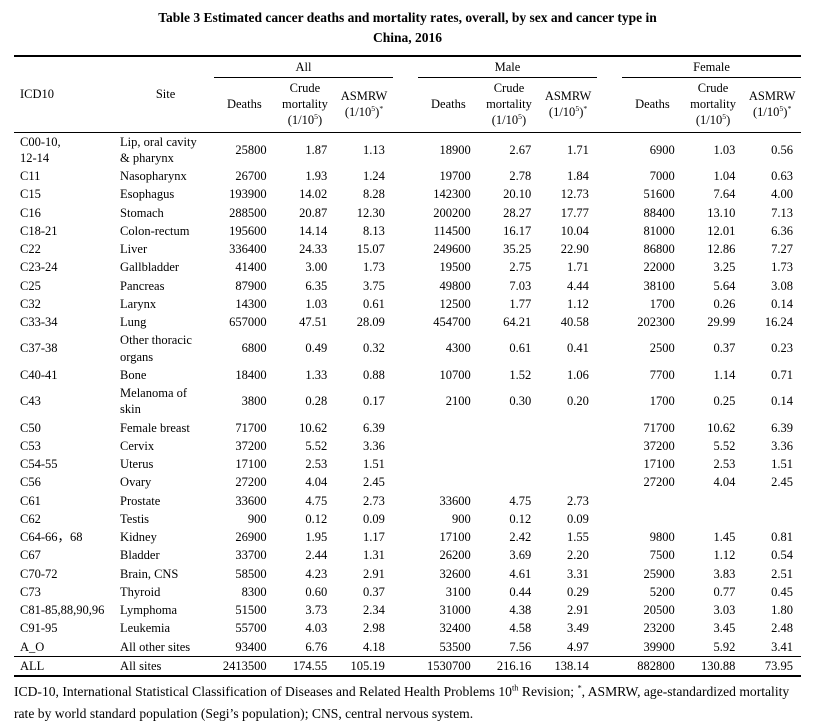 The width and height of the screenshot is (815, 725). Describe the element at coordinates (313, 212) in the screenshot. I see `crude-mortality-cell: 20.87` at that location.